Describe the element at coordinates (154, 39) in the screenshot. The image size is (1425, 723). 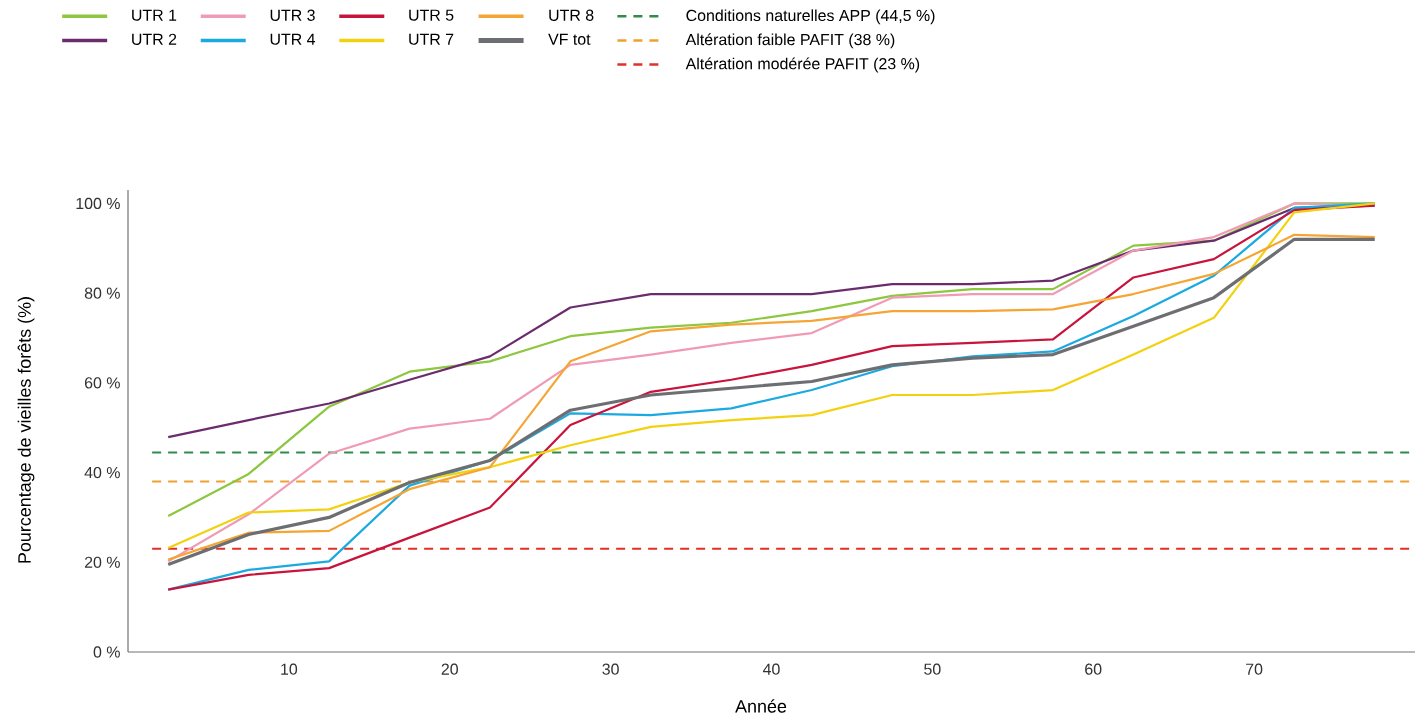
I see `legend-label: UTR 2` at that location.